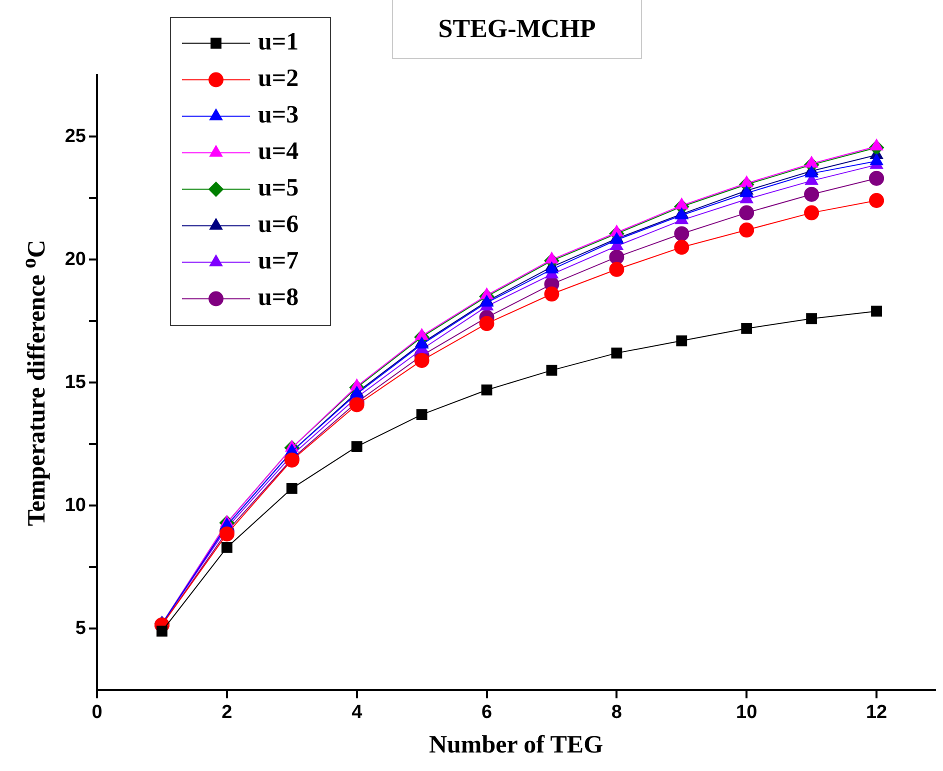 This screenshot has height=771, width=943. Describe the element at coordinates (75, 382) in the screenshot. I see `y-tick-label: 15` at that location.